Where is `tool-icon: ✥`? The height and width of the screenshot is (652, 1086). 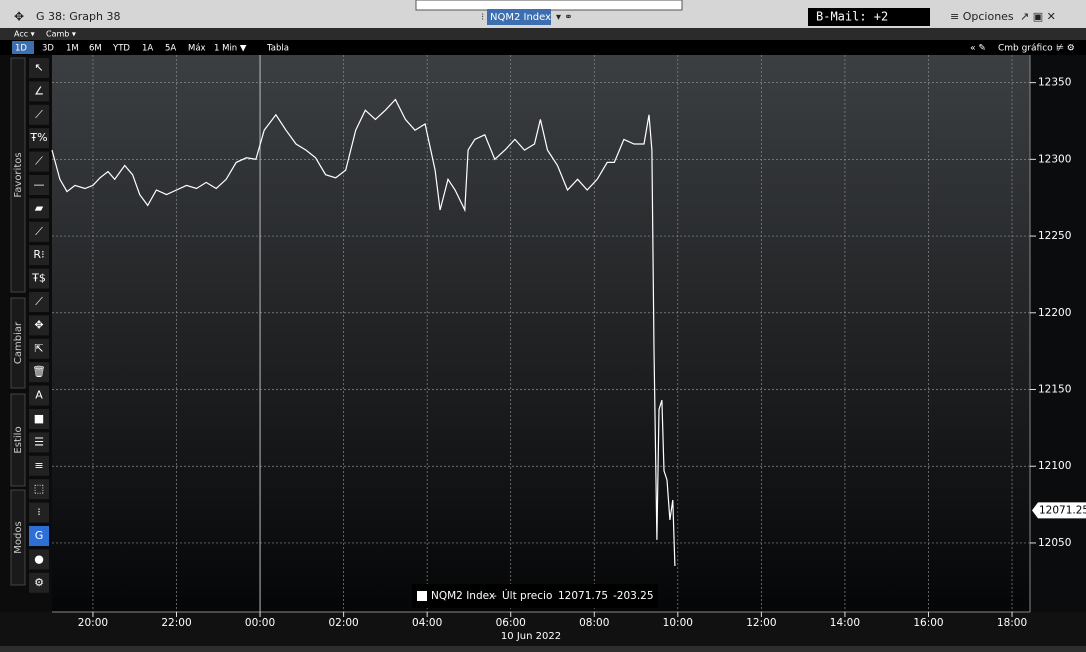 tool-icon: ✥ is located at coordinates (38, 324).